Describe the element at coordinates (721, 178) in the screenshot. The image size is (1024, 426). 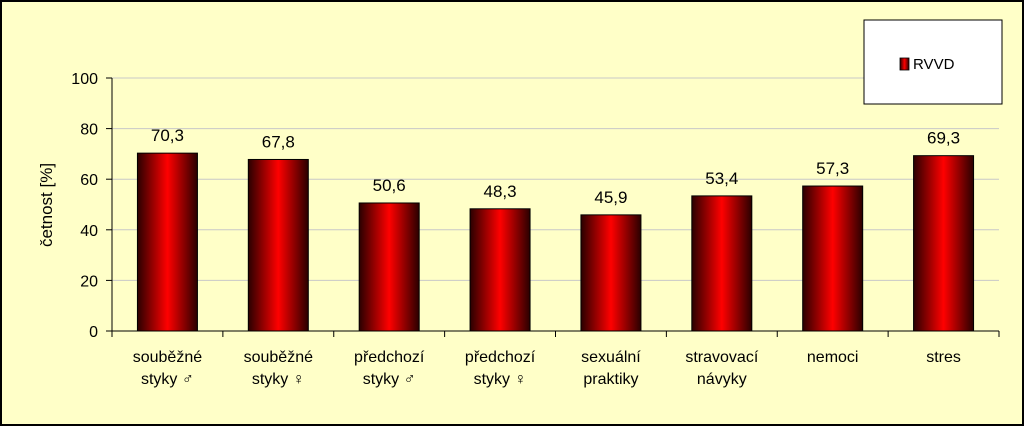
I see `data-label: 53,4` at that location.